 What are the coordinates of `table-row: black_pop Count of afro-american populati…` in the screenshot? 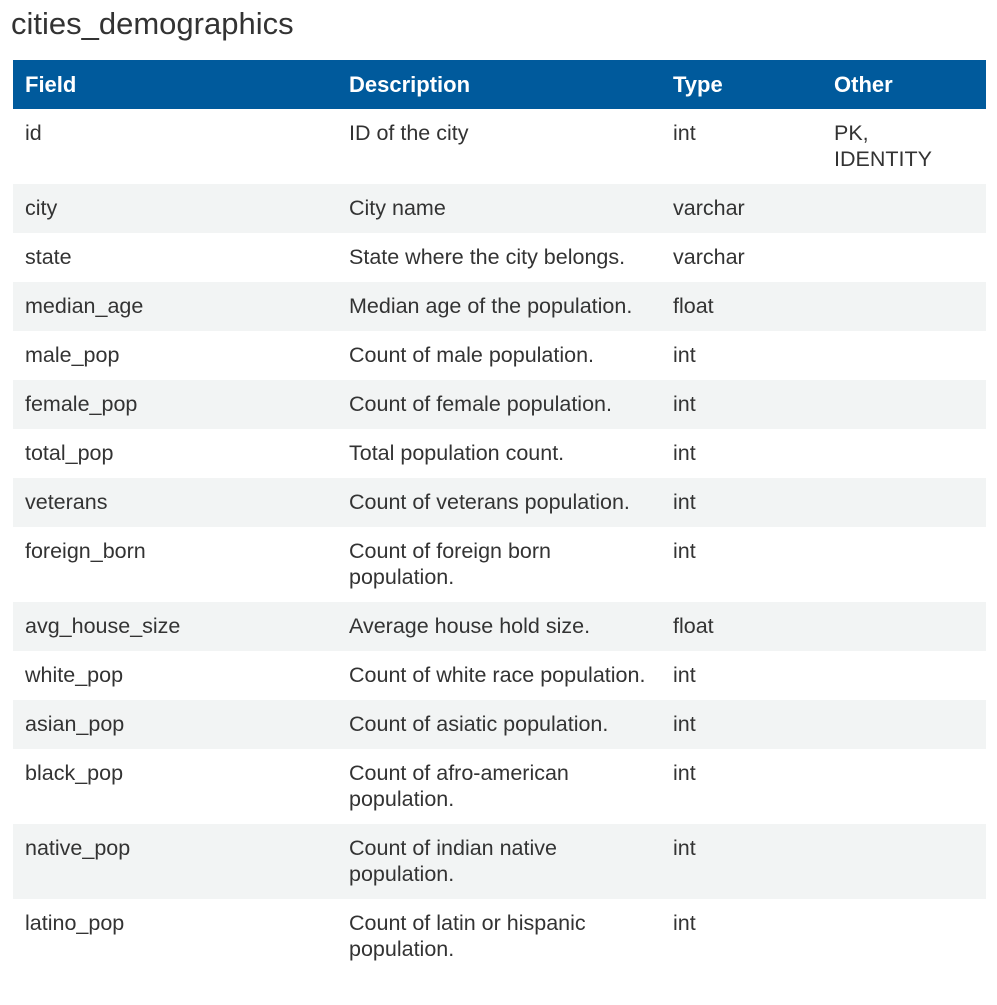 It's located at (499, 786).